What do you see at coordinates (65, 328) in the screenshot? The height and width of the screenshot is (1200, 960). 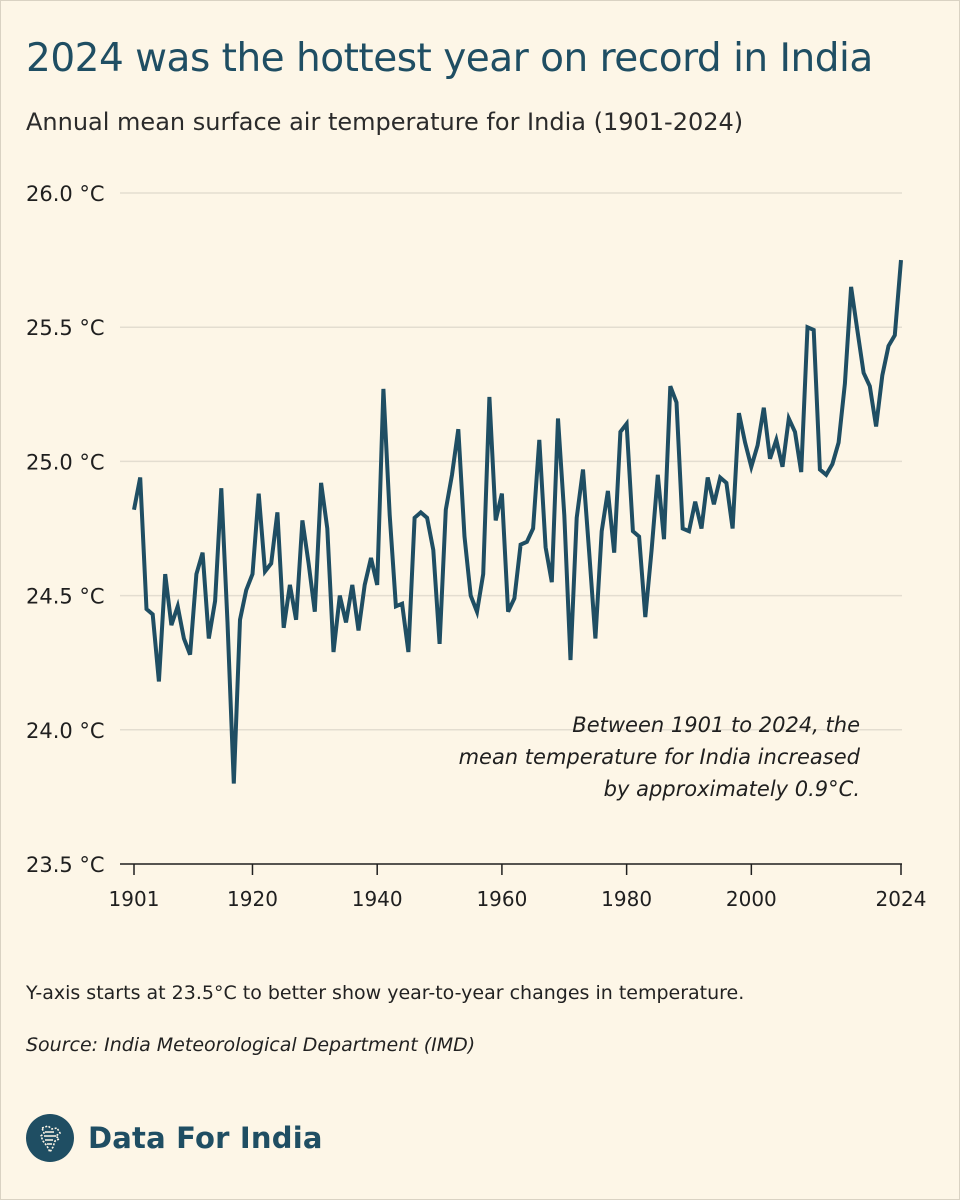 I see `y-tick-label: 25.5 °C` at bounding box center [65, 328].